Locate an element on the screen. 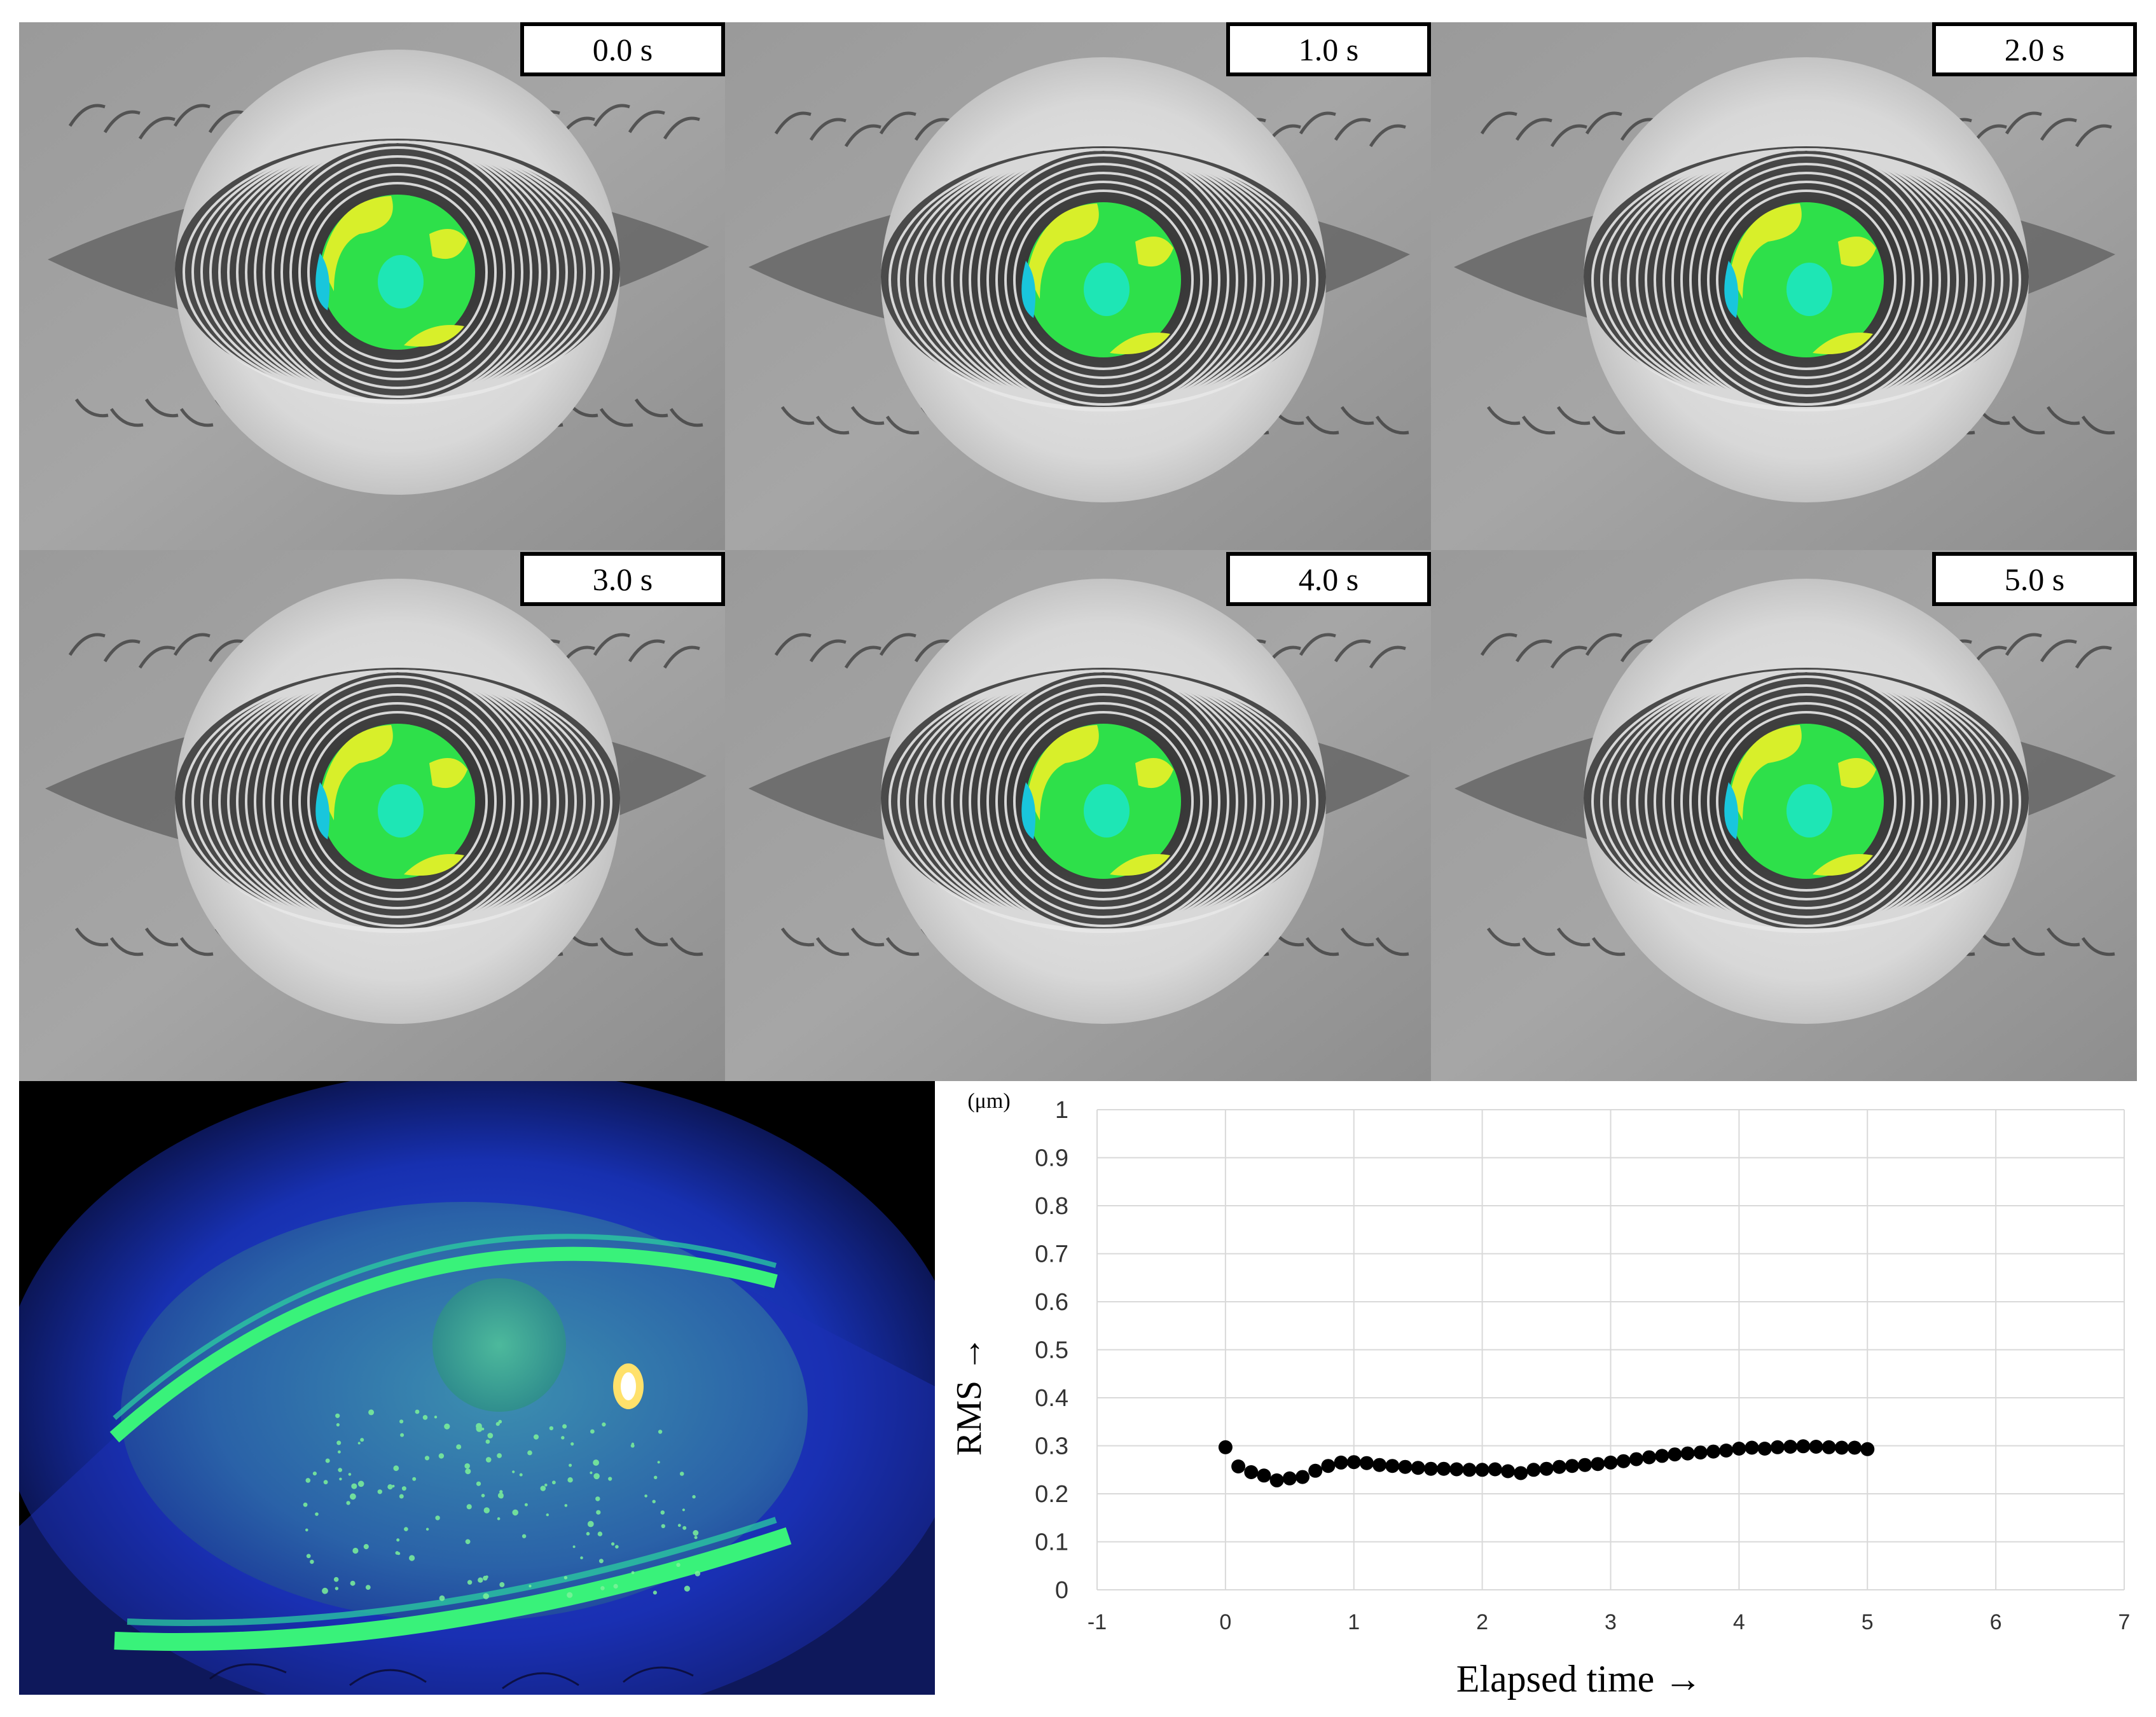  x-tick-label: 5 is located at coordinates (1868, 1622).